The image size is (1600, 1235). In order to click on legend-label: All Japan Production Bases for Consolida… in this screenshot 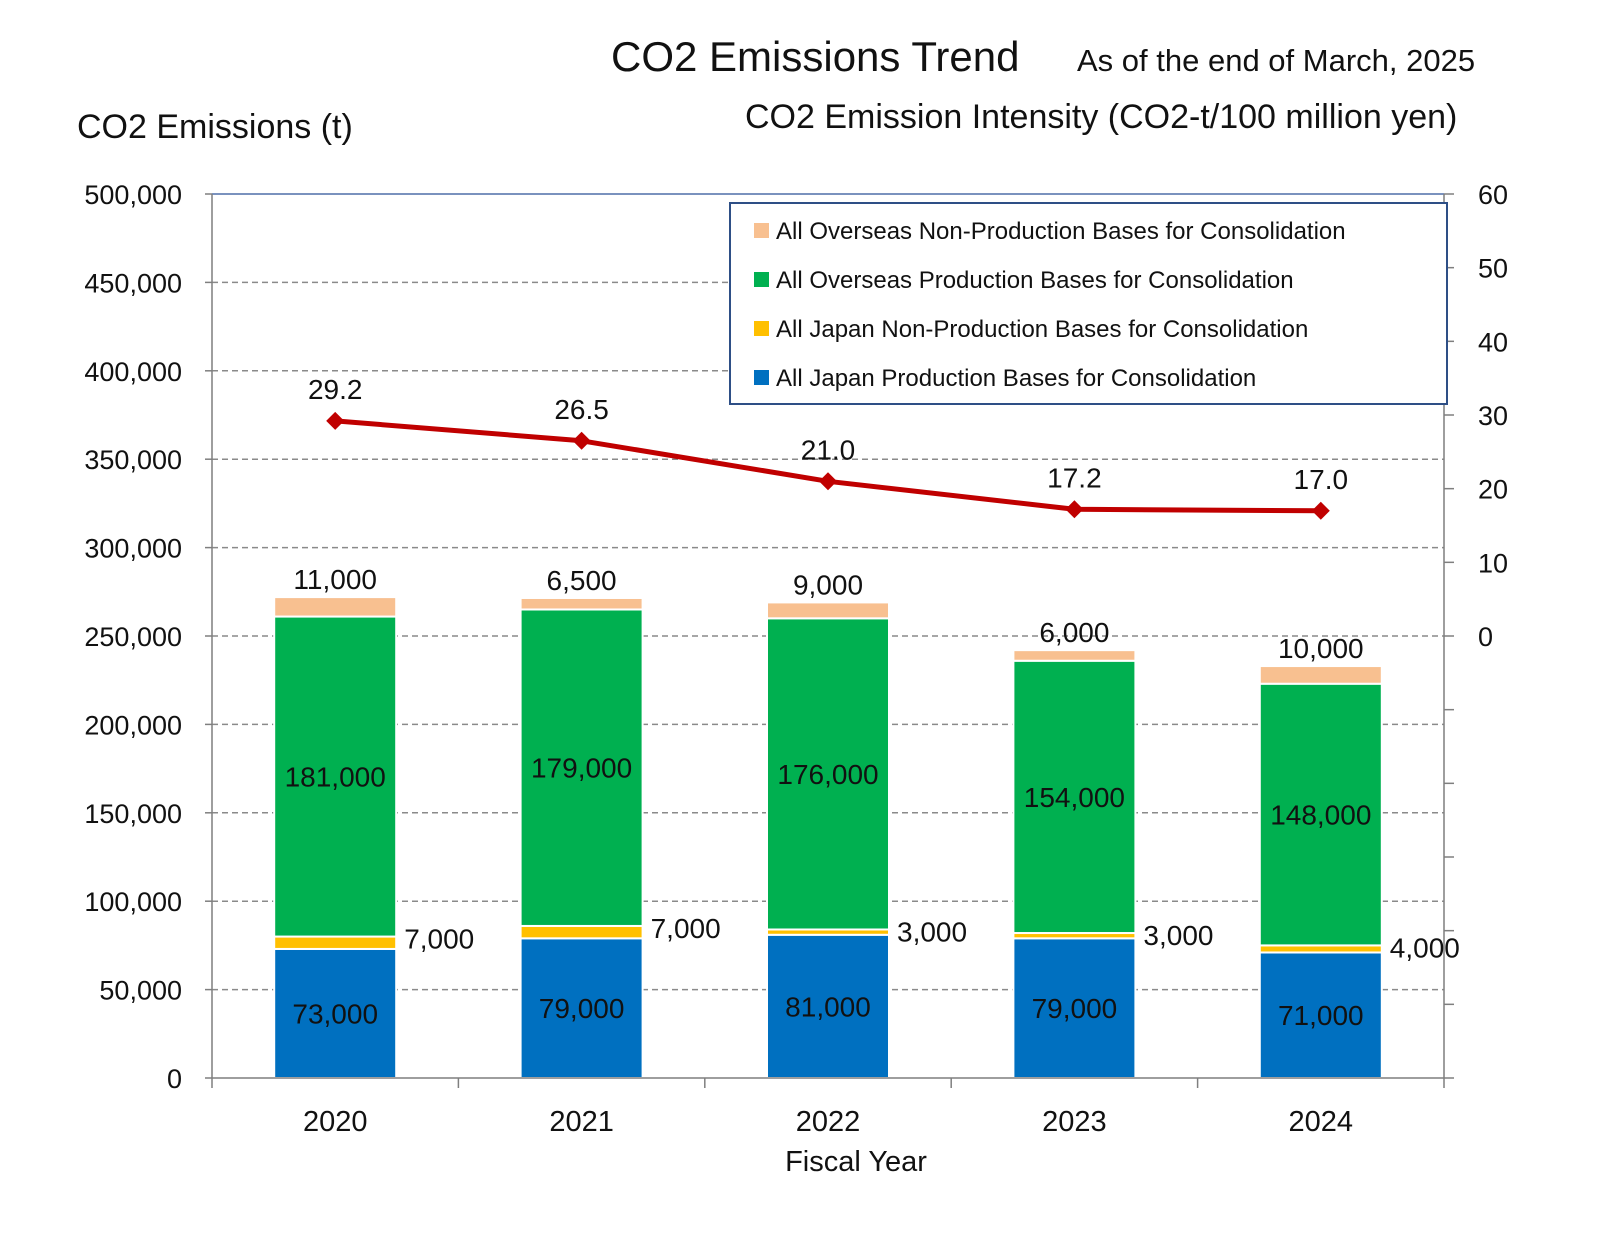, I will do `click(1016, 378)`.